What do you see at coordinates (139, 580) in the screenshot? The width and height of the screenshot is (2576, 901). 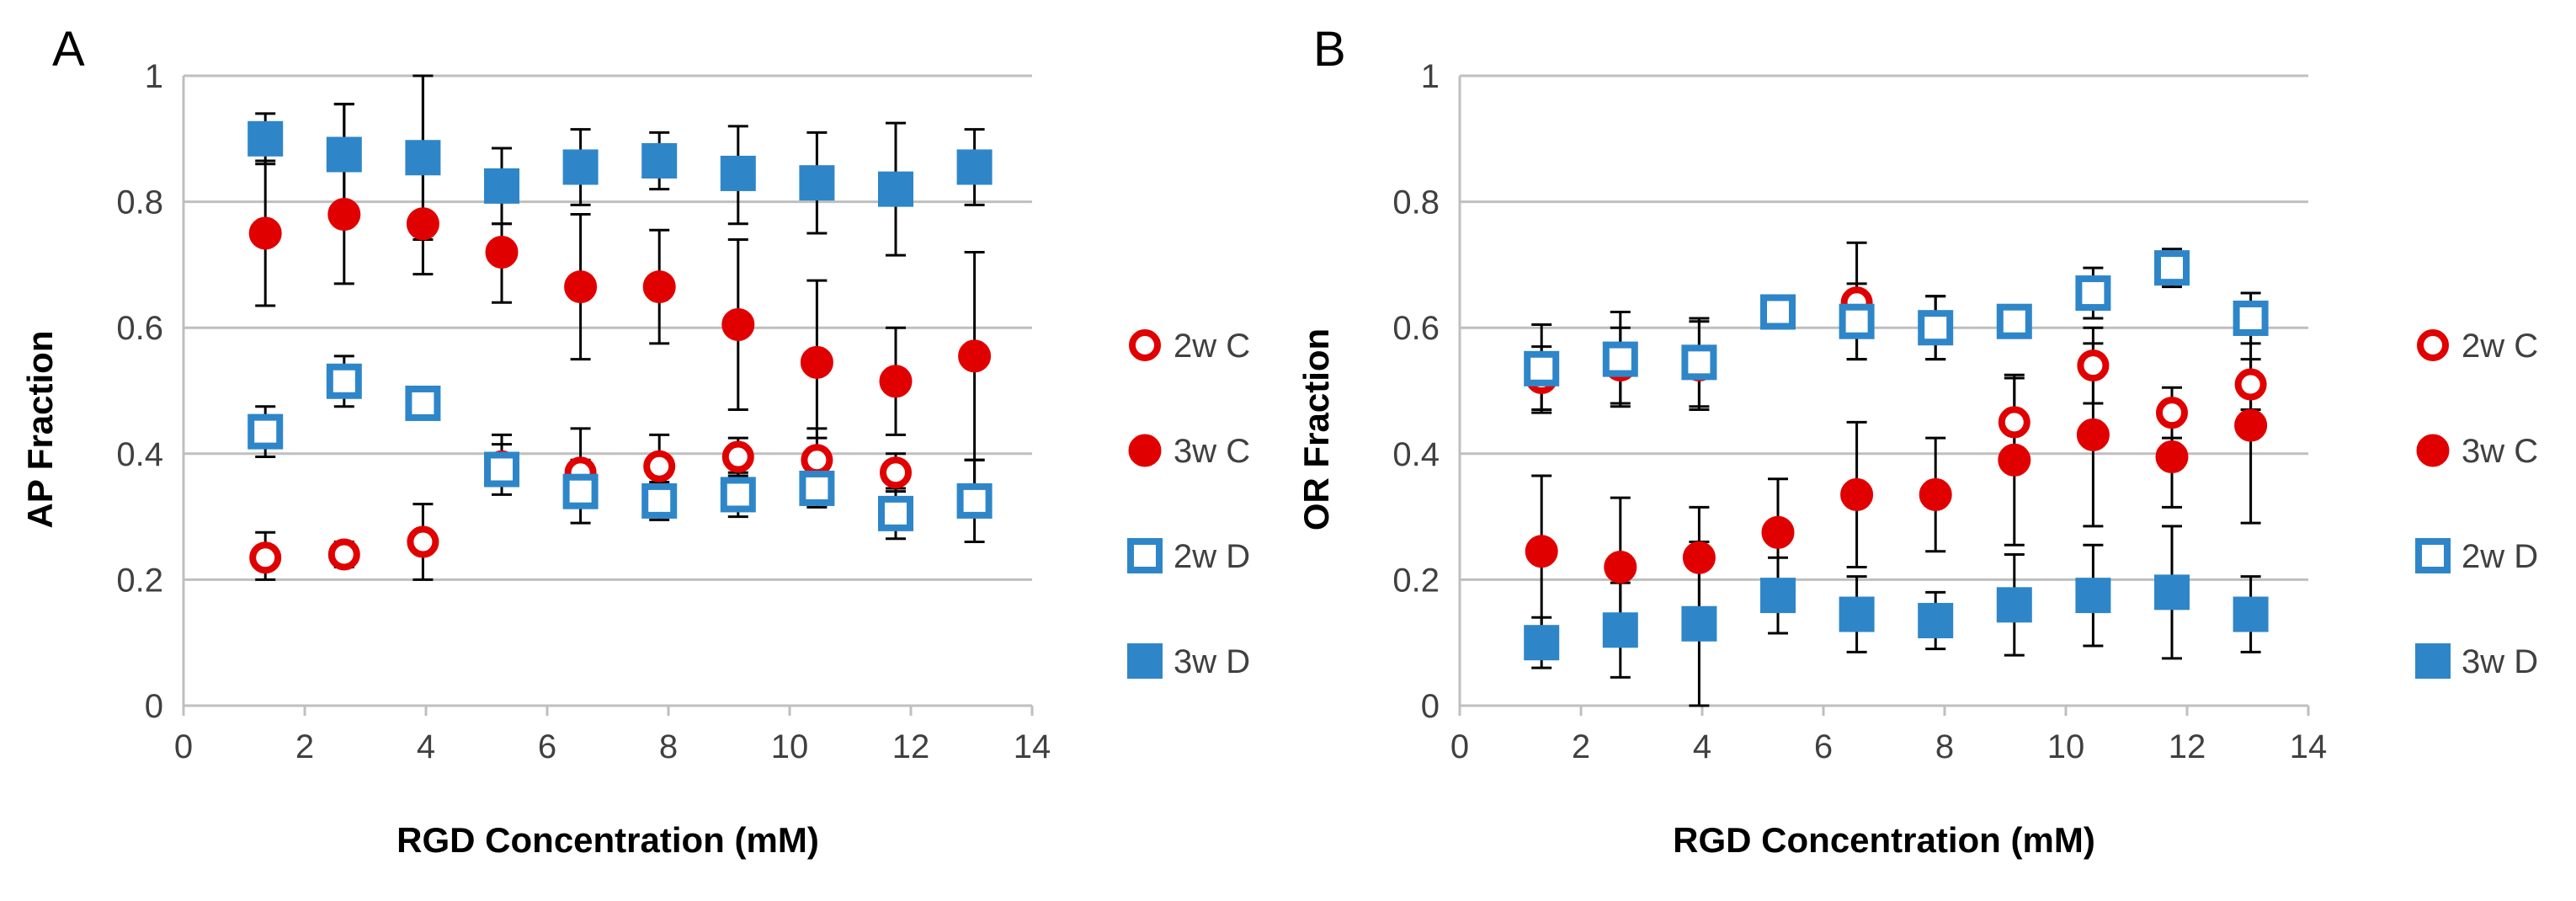 I see `panel-a-y-tick-label: 0.2` at bounding box center [139, 580].